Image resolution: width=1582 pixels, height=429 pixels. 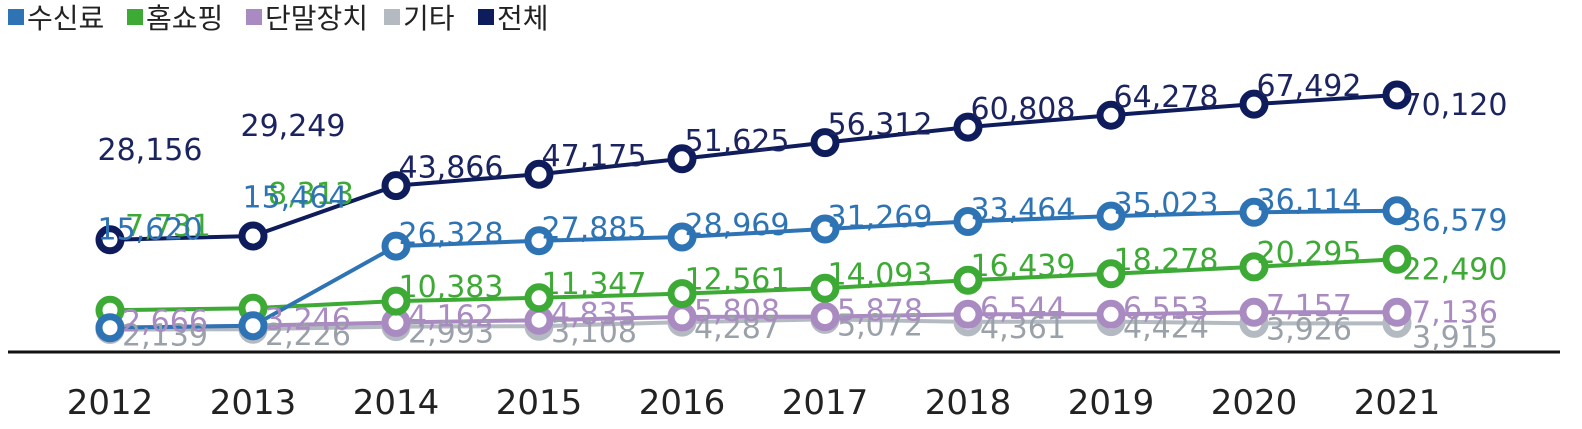 I want to click on point-total-2015, so click(x=539, y=174).